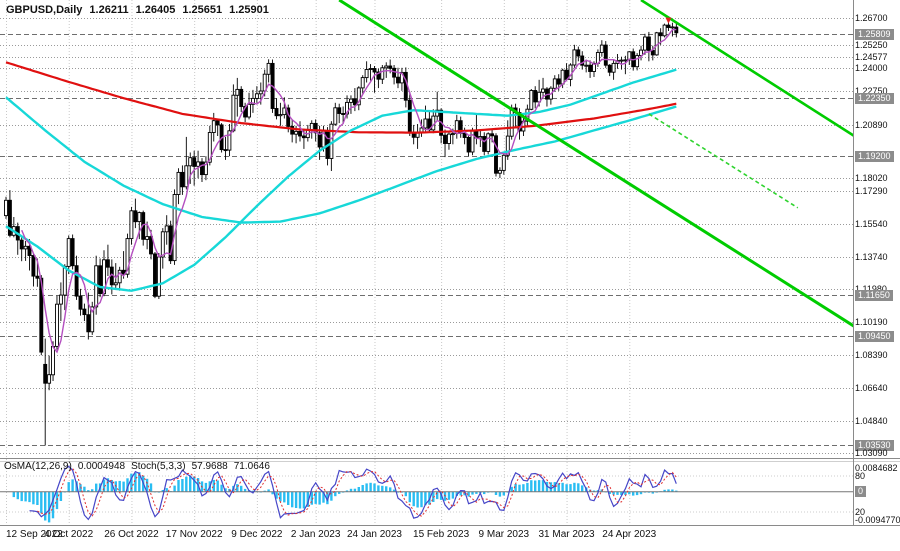 Image resolution: width=900 pixels, height=551 pixels. I want to click on date-axis-label: 17 Nov 2022, so click(194, 534).